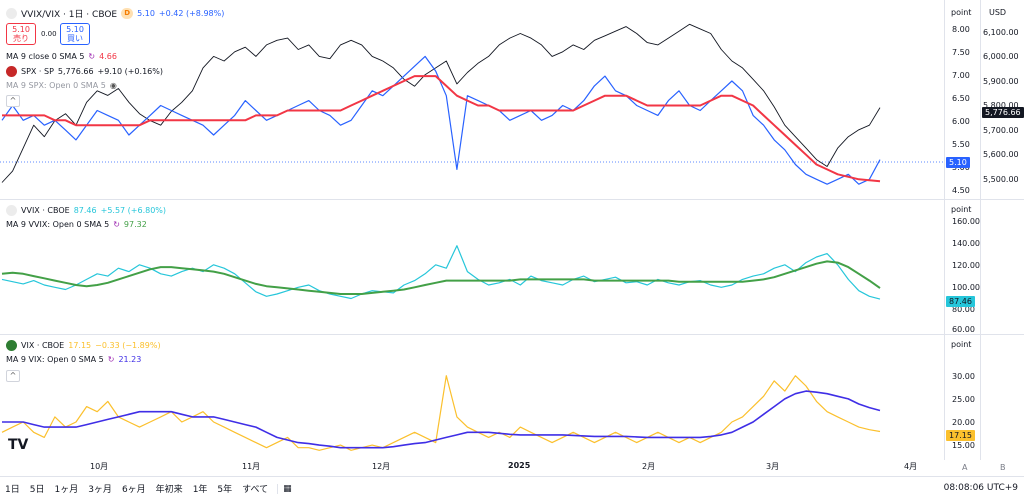  Describe the element at coordinates (127, 13) in the screenshot. I see `data-delay-badge: D` at that location.